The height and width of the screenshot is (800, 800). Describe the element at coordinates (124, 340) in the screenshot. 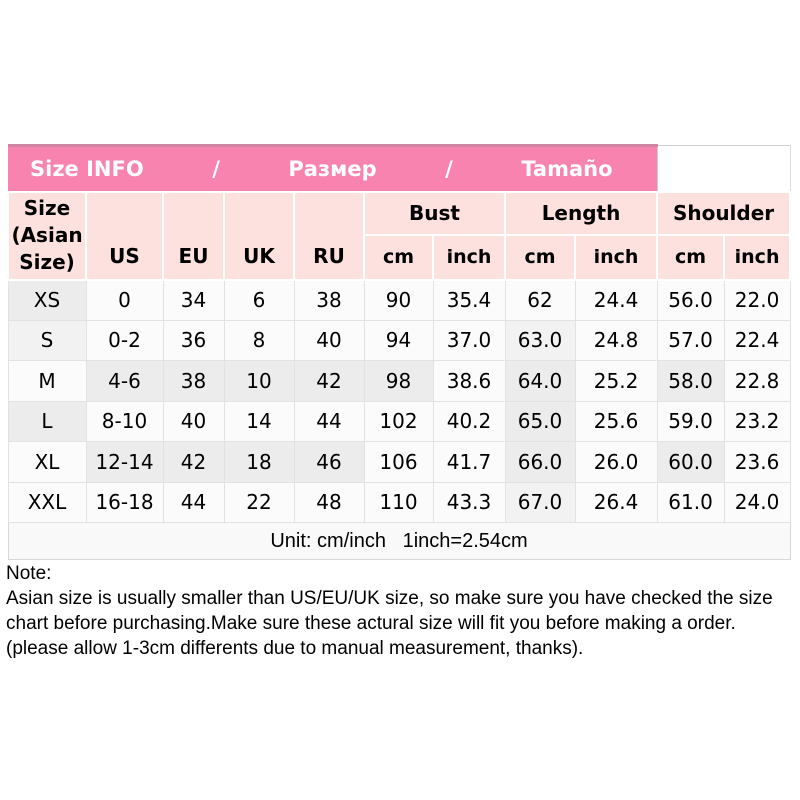

I see `us-cell: 0-2` at that location.